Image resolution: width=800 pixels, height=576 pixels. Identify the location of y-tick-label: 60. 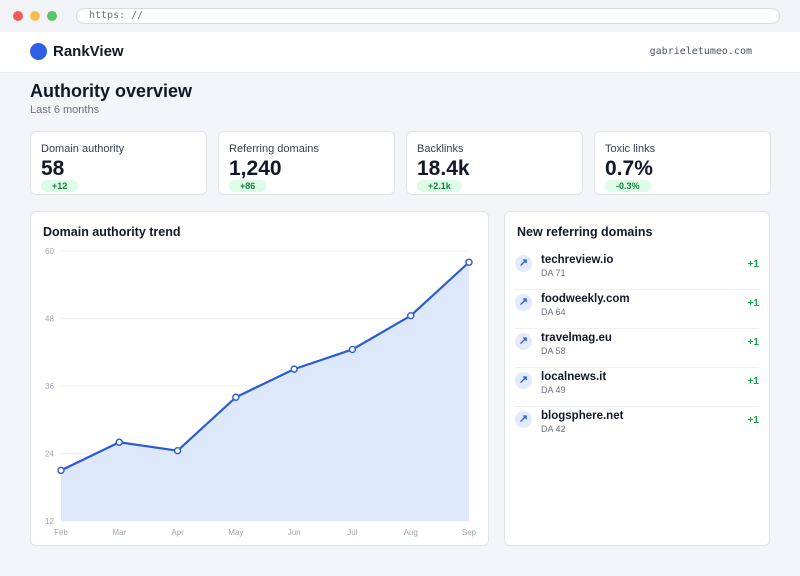
(49, 251).